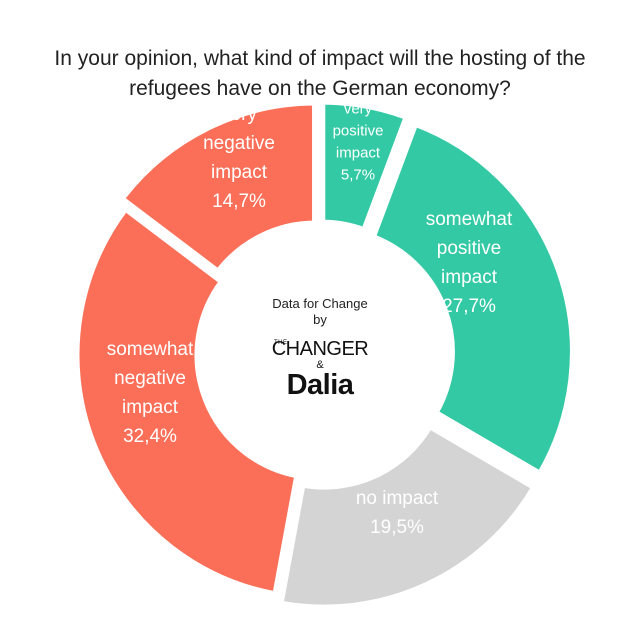  Describe the element at coordinates (239, 114) in the screenshot. I see `slice-label-4-line-0: very` at that location.